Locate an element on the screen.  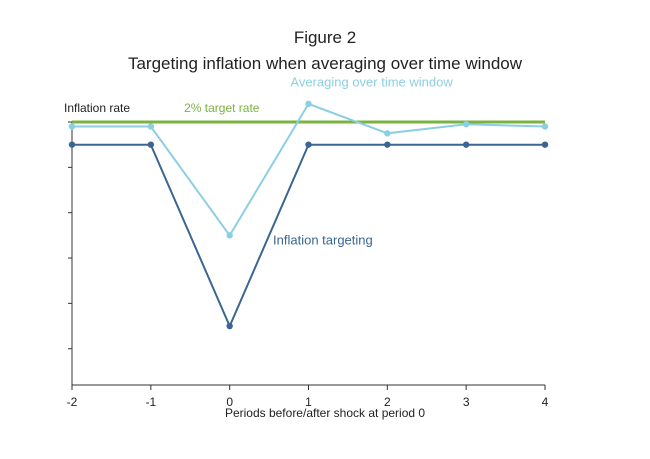
averaging-label: Averaging over time window is located at coordinates (371, 82).